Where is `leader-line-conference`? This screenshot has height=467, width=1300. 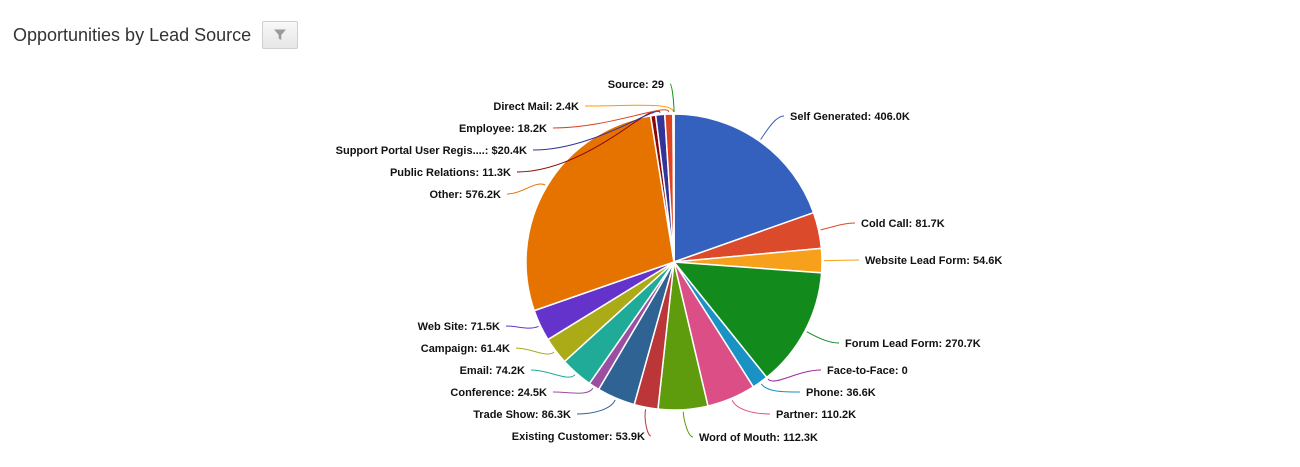
leader-line-conference is located at coordinates (573, 390).